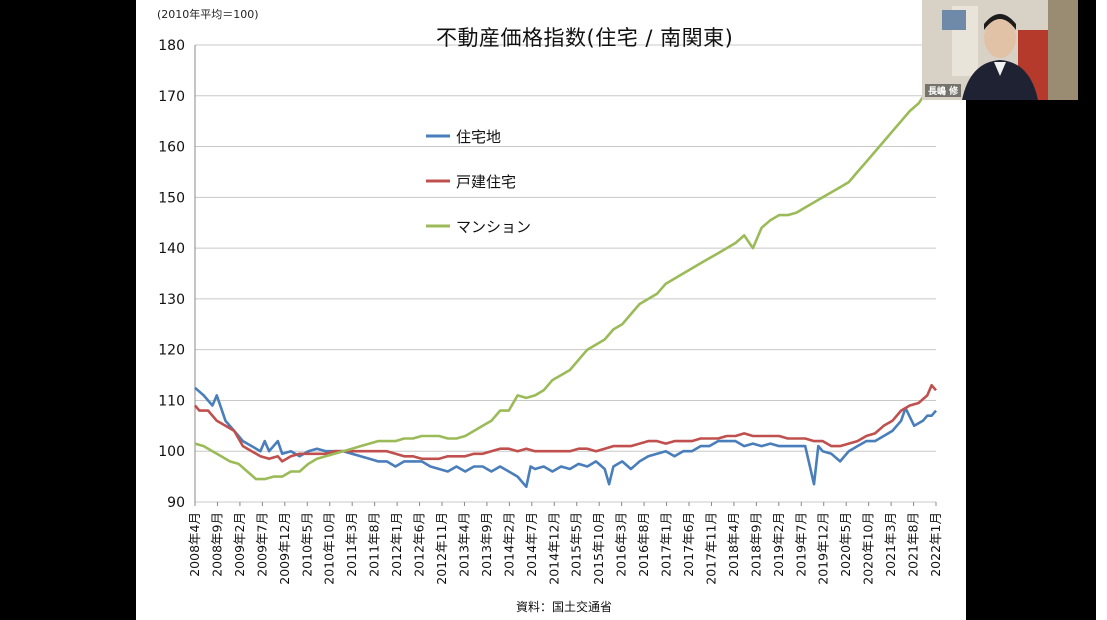 The image size is (1107, 620). I want to click on x-tick-label: 2017年6月, so click(688, 544).